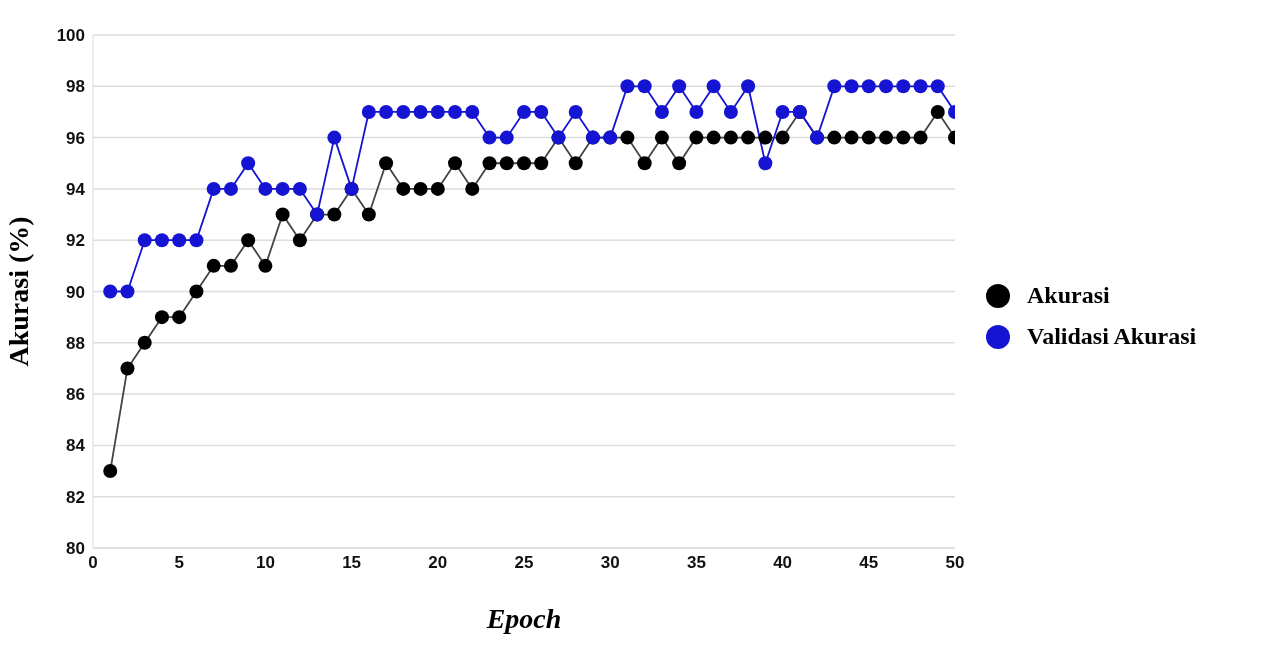  Describe the element at coordinates (93, 563) in the screenshot. I see `x-tick-label: 0` at that location.